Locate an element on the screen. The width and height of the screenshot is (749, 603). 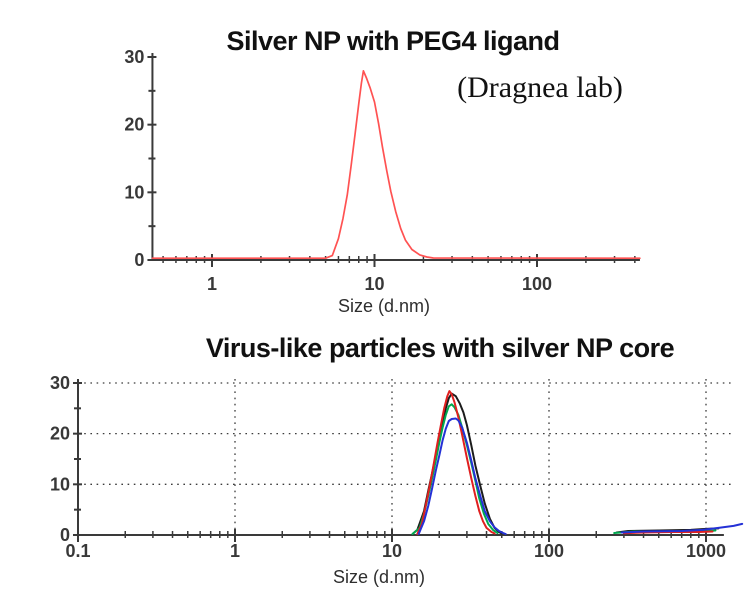
bottom-chart-title: Virus-like particles with silver NP core is located at coordinates (440, 348).